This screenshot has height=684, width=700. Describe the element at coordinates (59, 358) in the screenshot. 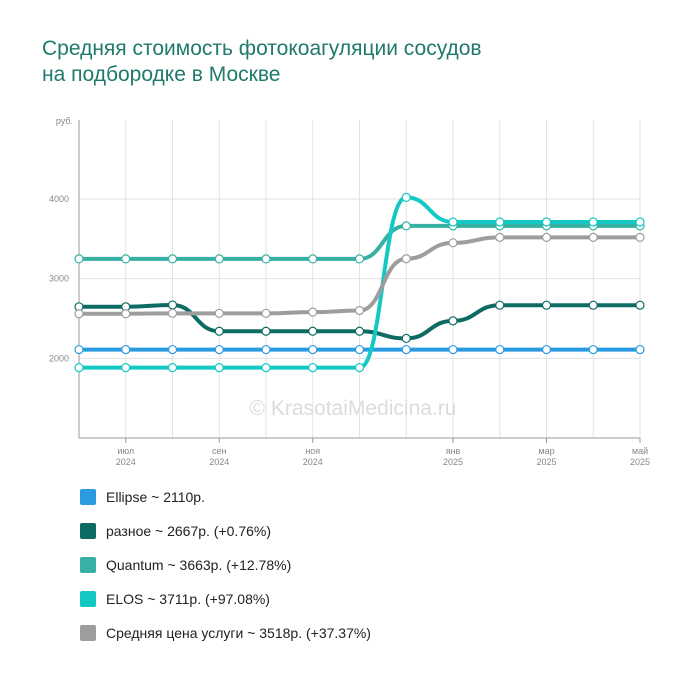

I see `y-tick-label: 2000` at that location.